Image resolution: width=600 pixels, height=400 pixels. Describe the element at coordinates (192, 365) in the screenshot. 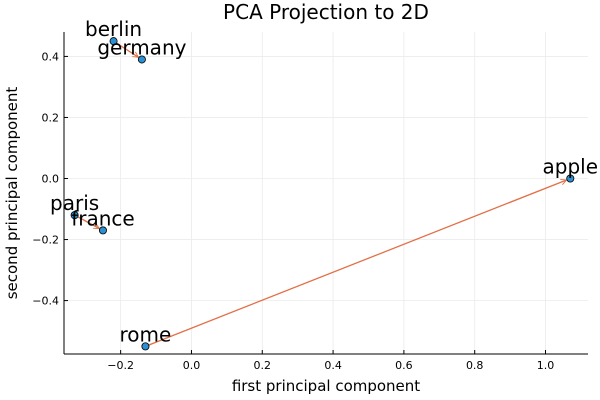

I see `x-tick-label: 0.0` at that location.